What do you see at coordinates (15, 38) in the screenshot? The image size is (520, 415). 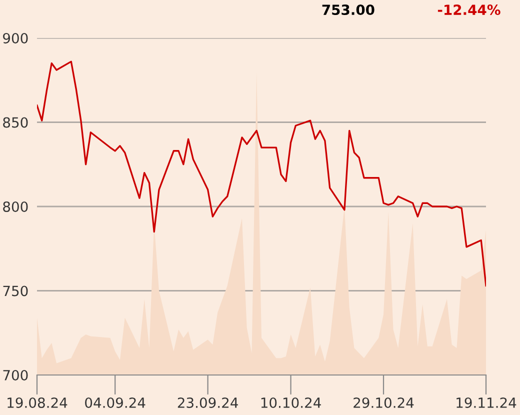 I see `y-tick-label: 900` at bounding box center [15, 38].